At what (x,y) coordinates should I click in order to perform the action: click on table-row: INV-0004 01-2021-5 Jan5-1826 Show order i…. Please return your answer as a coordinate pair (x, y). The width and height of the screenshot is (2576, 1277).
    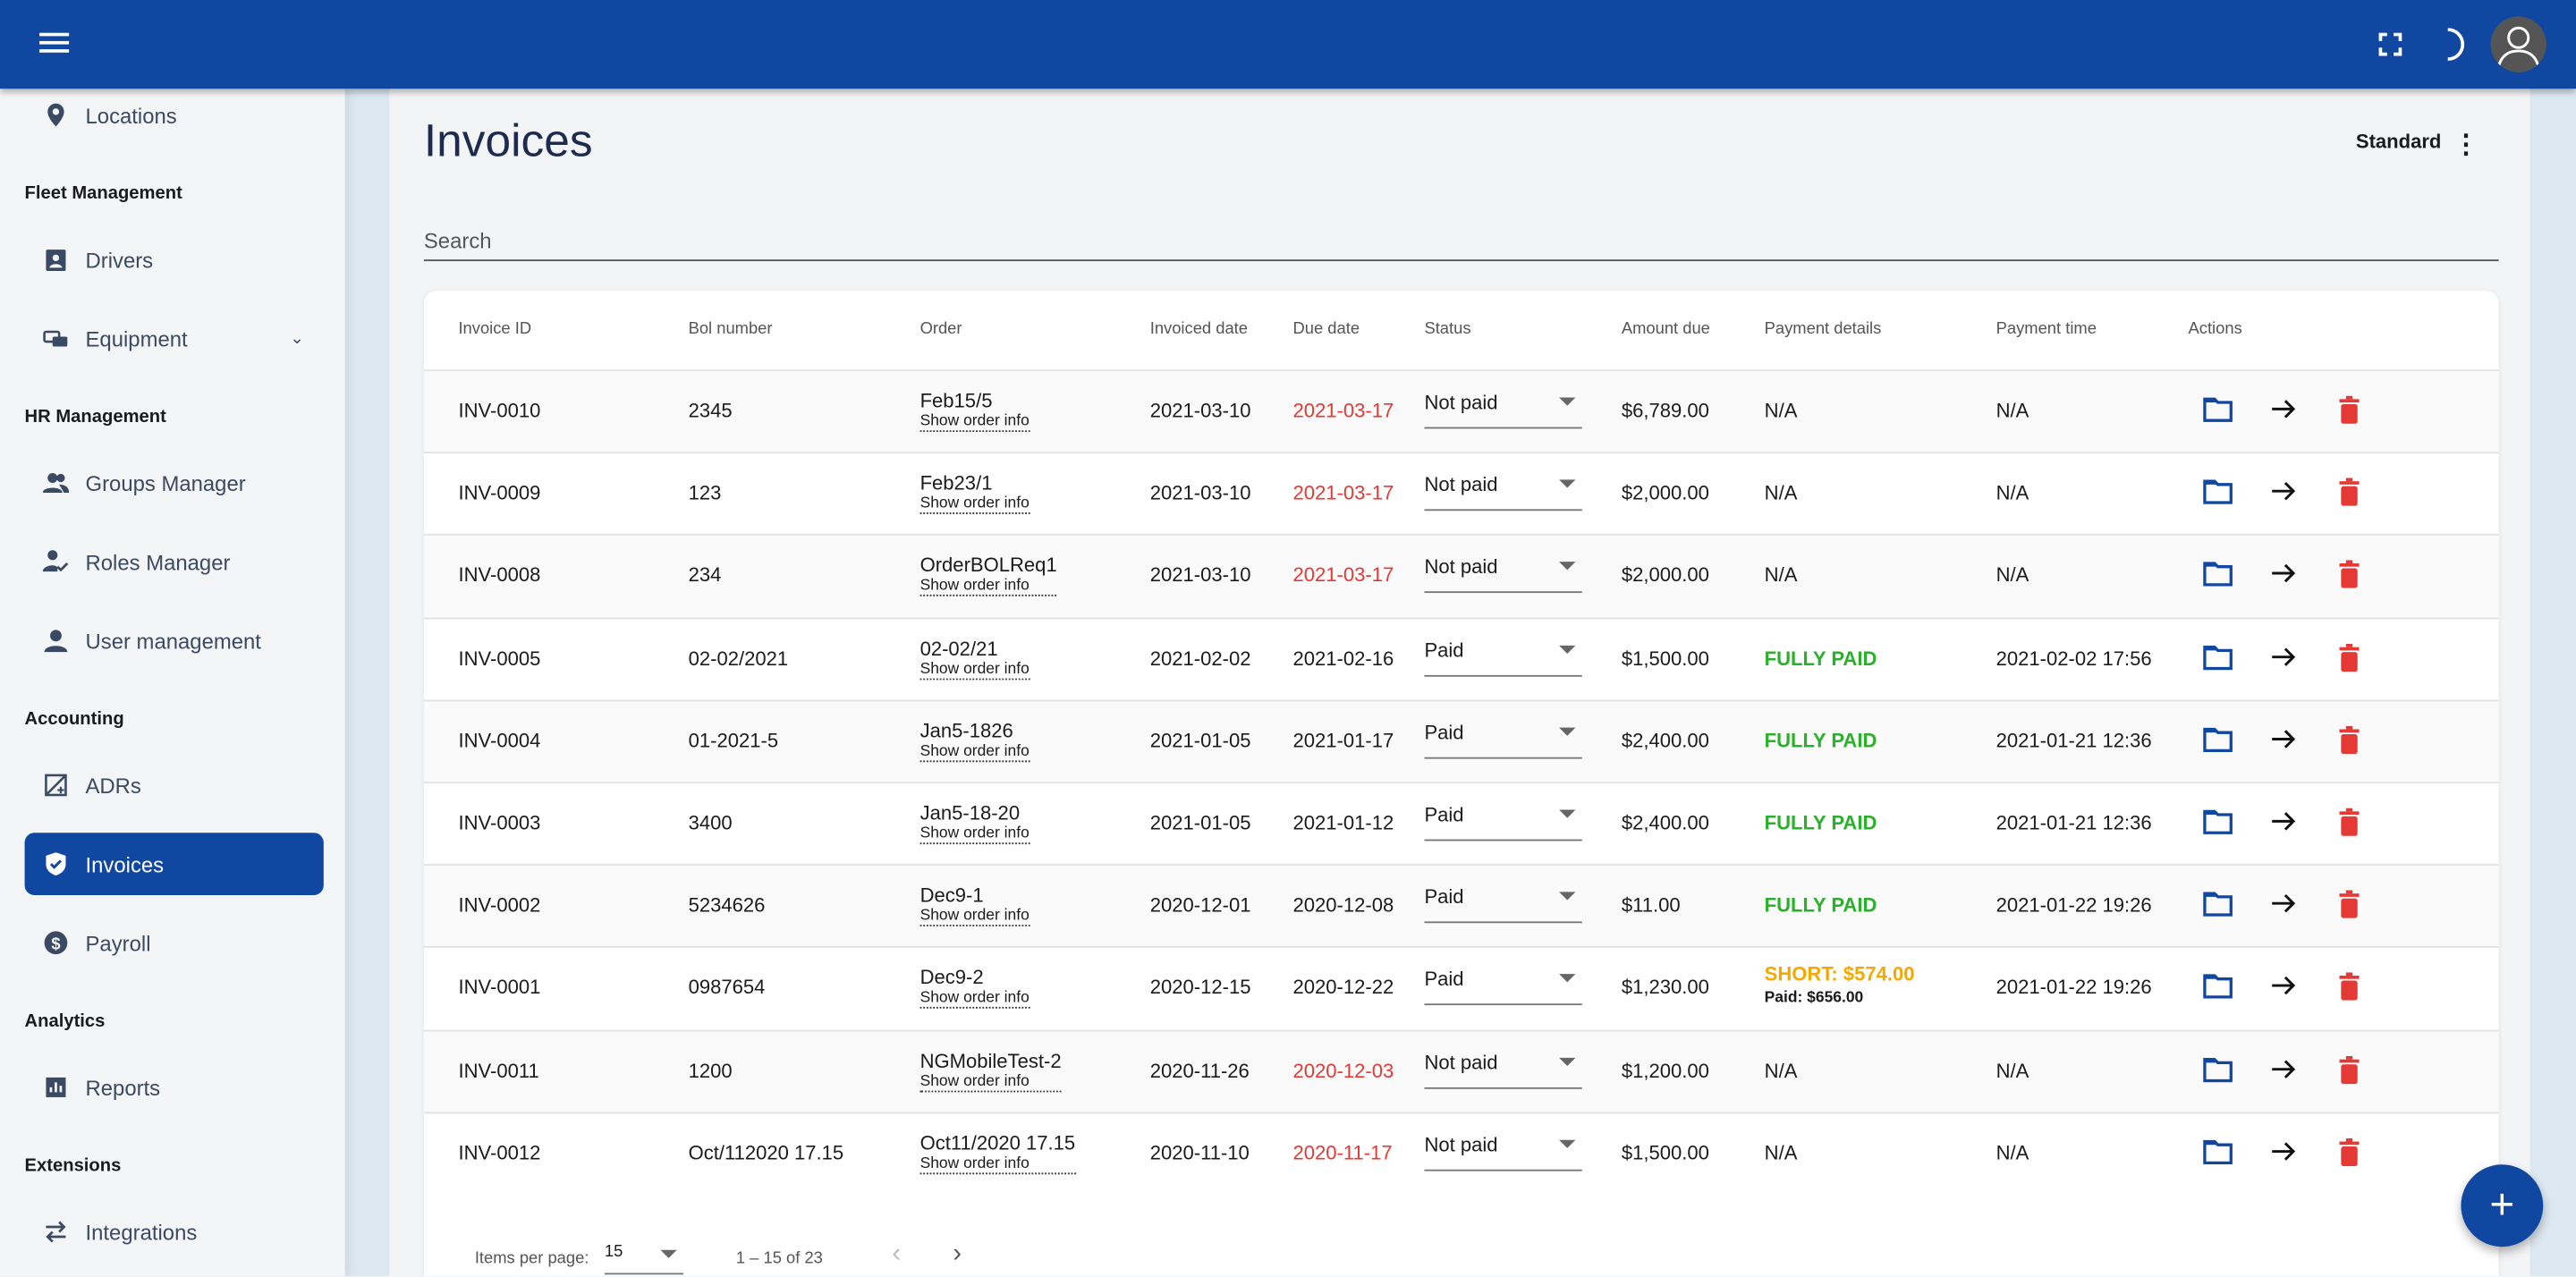
    Looking at the image, I should click on (1461, 741).